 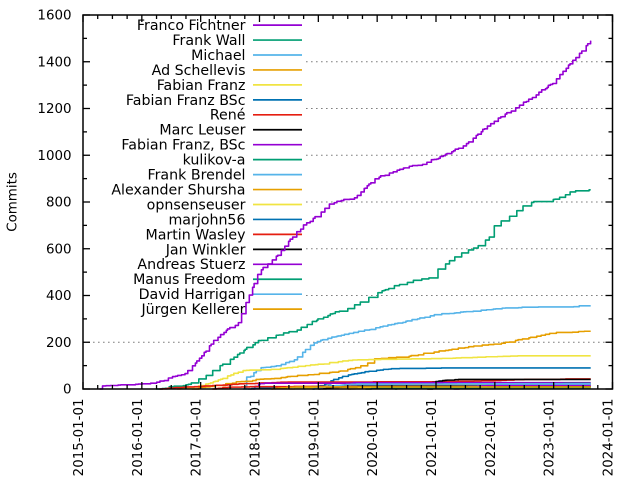 I want to click on legend-item: Frank Brendel, so click(x=224, y=176).